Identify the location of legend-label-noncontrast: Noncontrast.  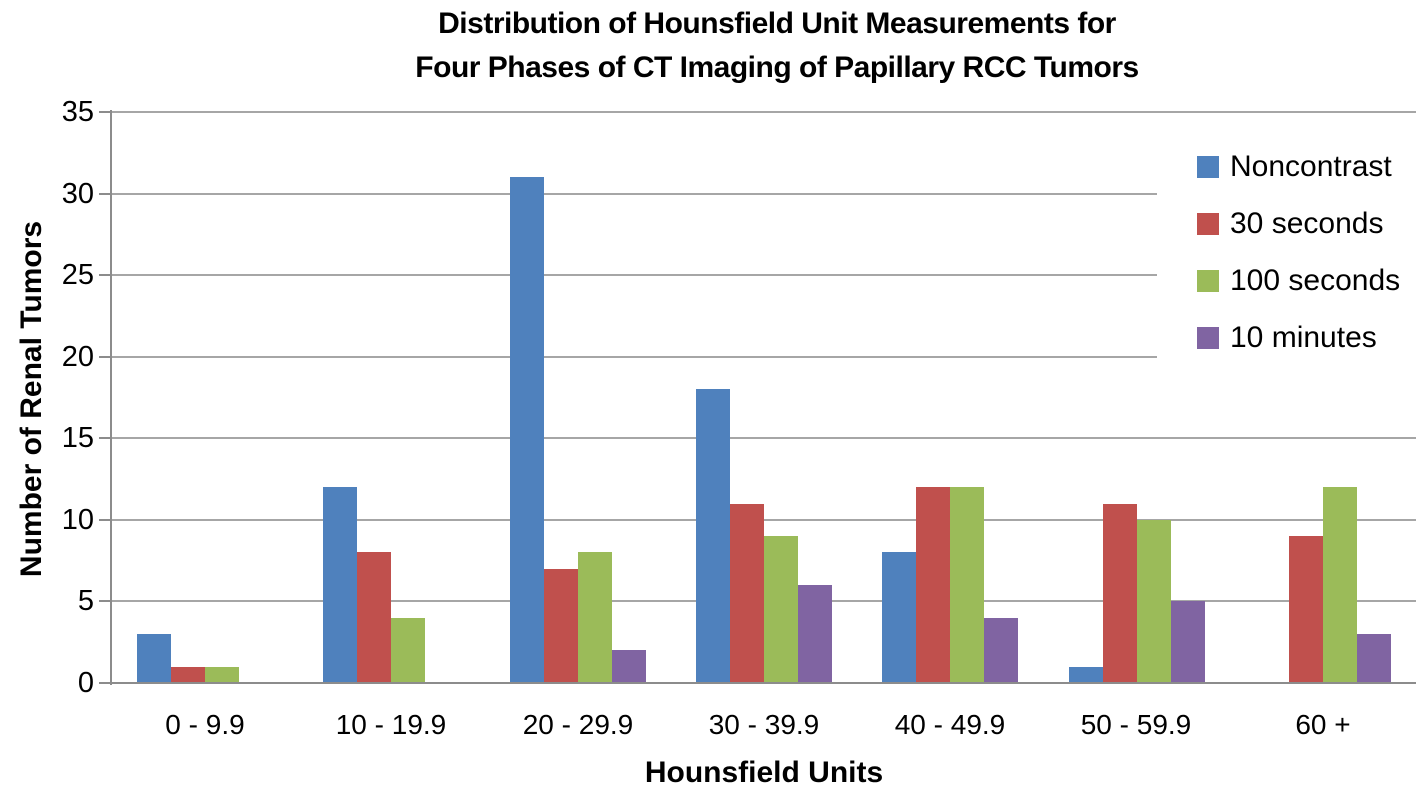
(1311, 166).